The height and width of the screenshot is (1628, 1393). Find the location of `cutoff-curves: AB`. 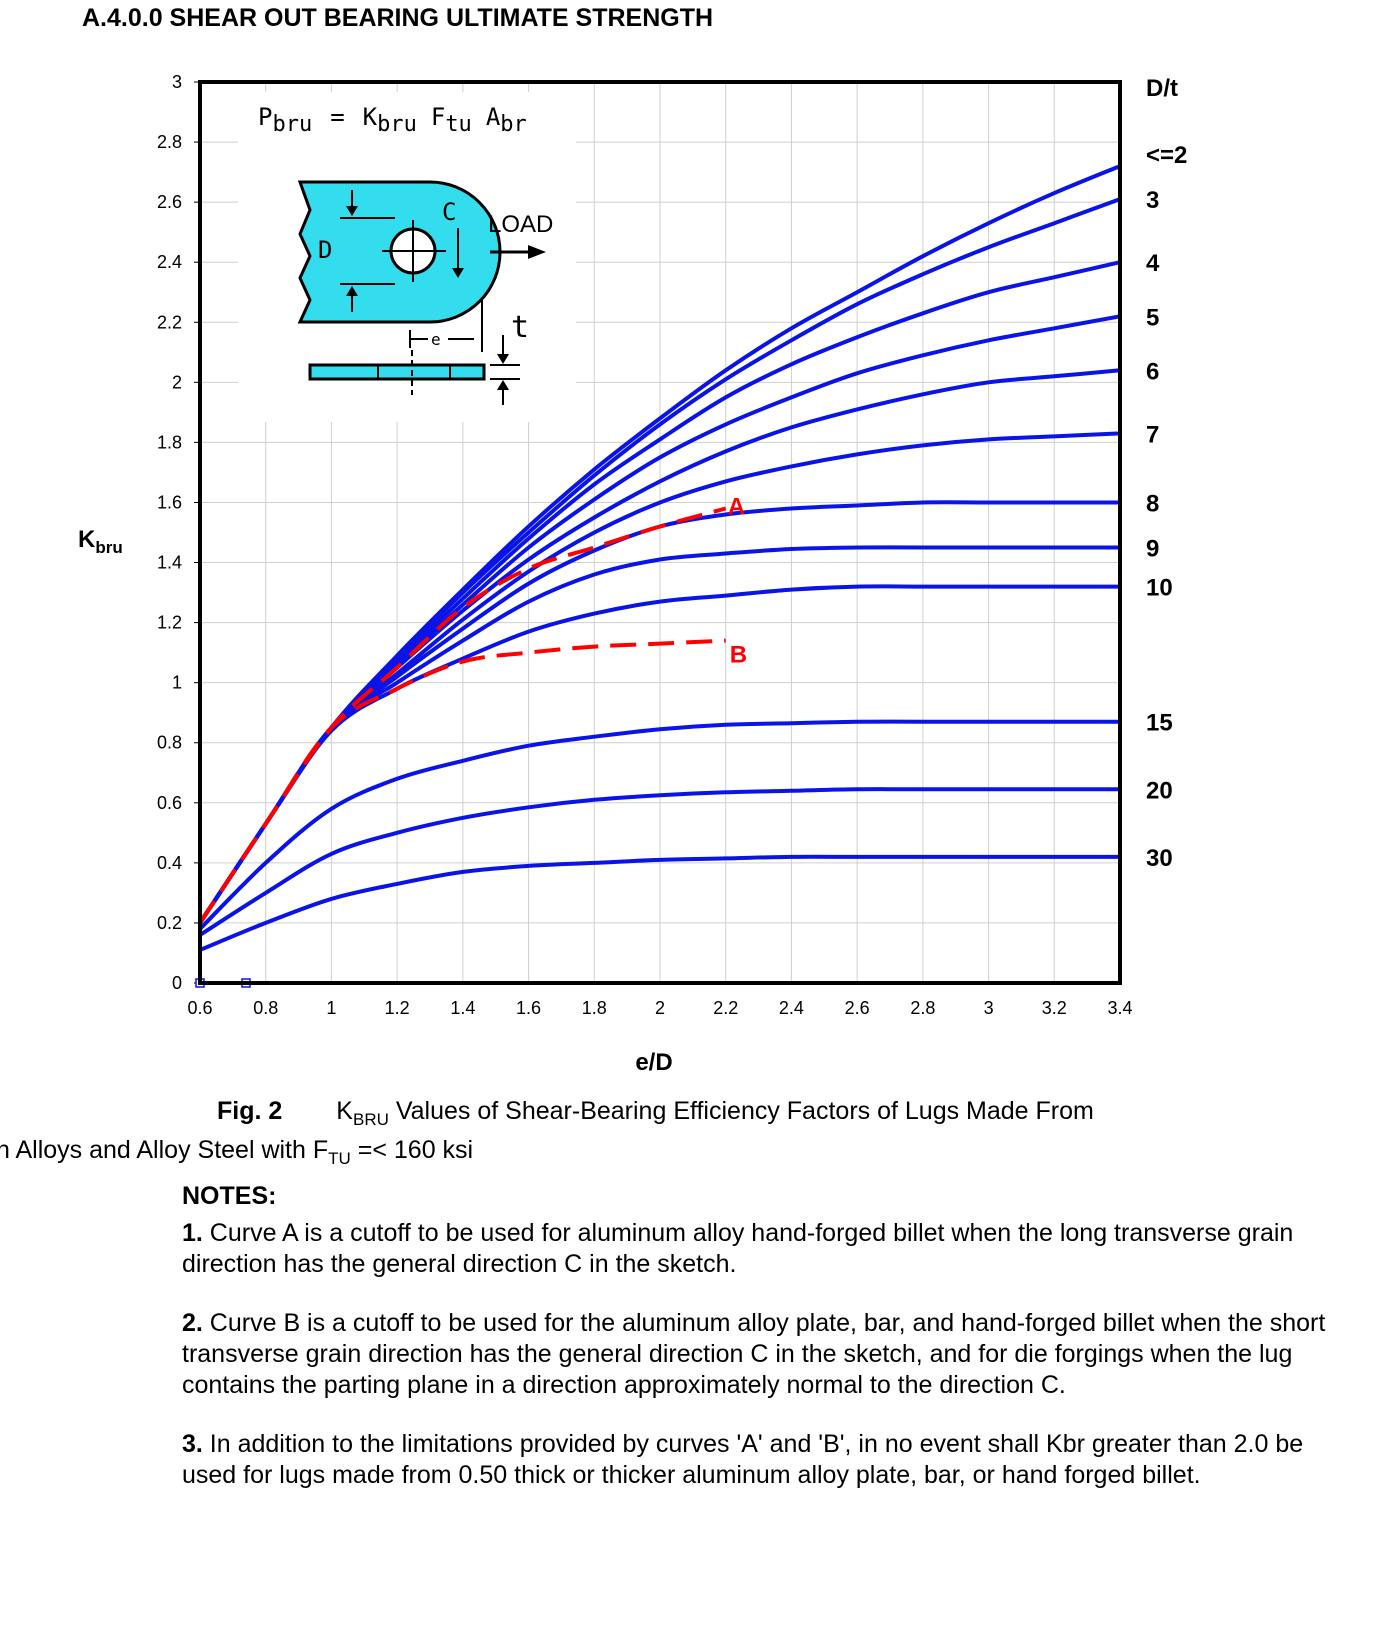

cutoff-curves: AB is located at coordinates (472, 709).